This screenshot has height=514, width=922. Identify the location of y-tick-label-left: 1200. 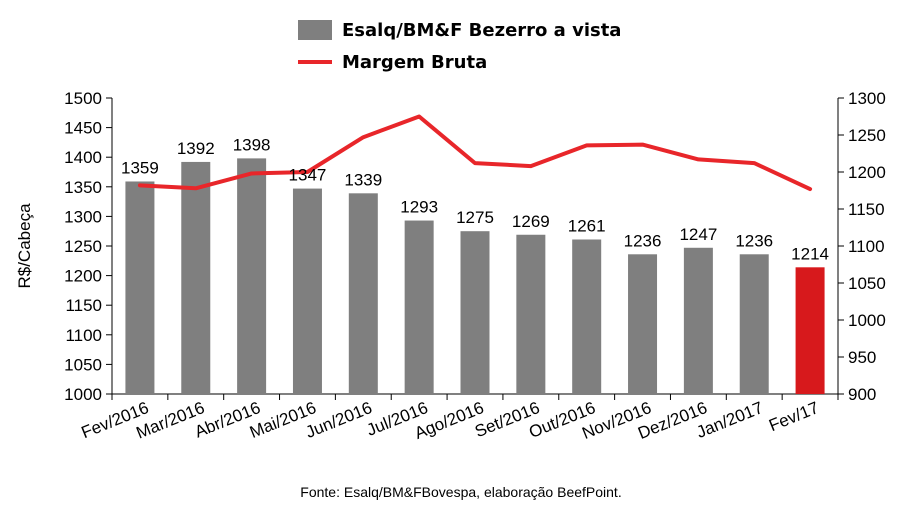
(83, 276).